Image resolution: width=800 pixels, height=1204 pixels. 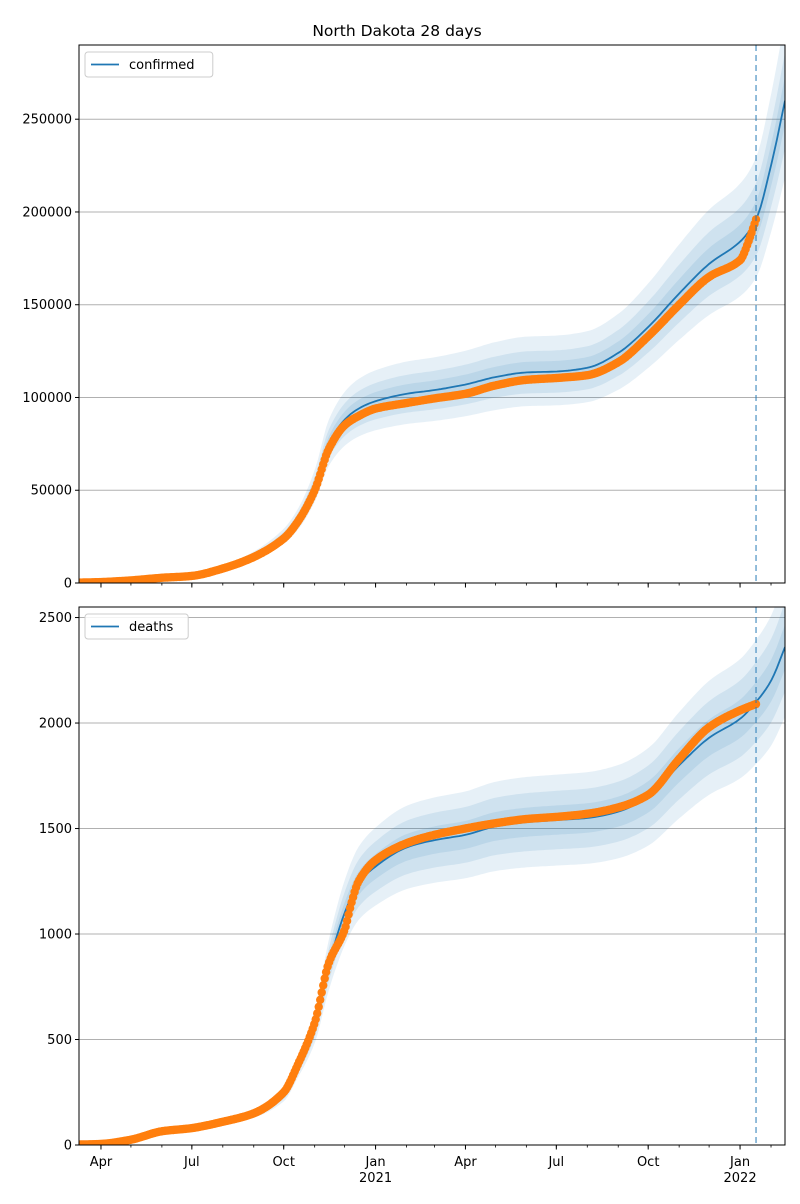 What do you see at coordinates (47, 305) in the screenshot?
I see `y-tick-label: 150000` at bounding box center [47, 305].